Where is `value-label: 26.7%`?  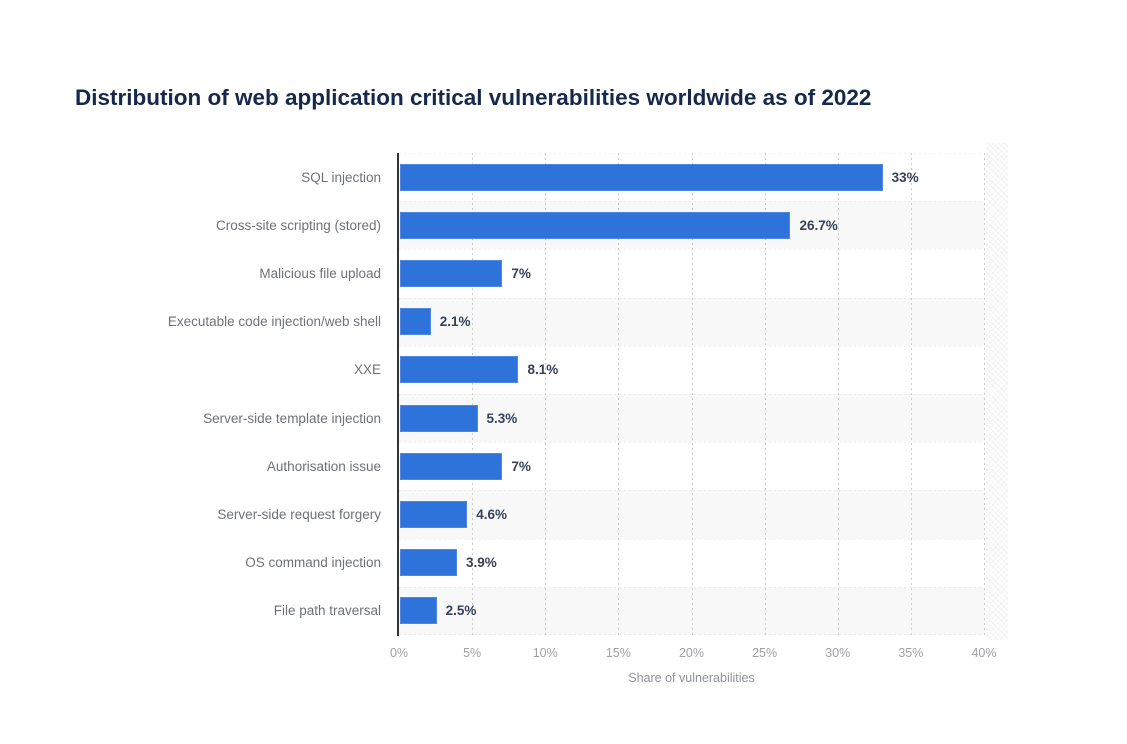 value-label: 26.7% is located at coordinates (818, 225).